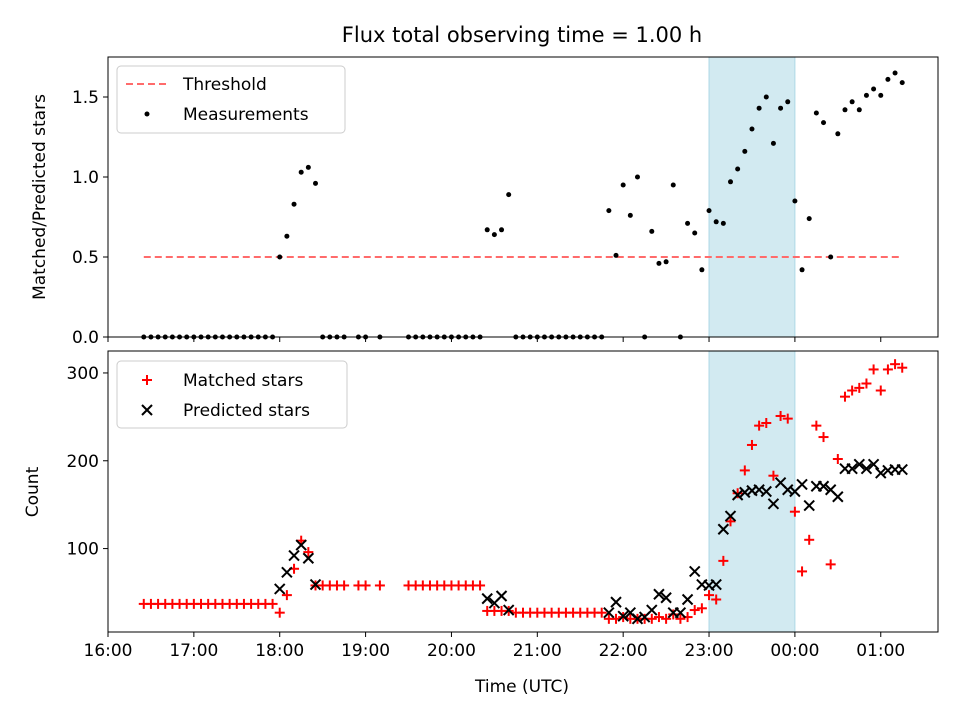  What do you see at coordinates (365, 651) in the screenshot?
I see `x-tick-label: 19:00` at bounding box center [365, 651].